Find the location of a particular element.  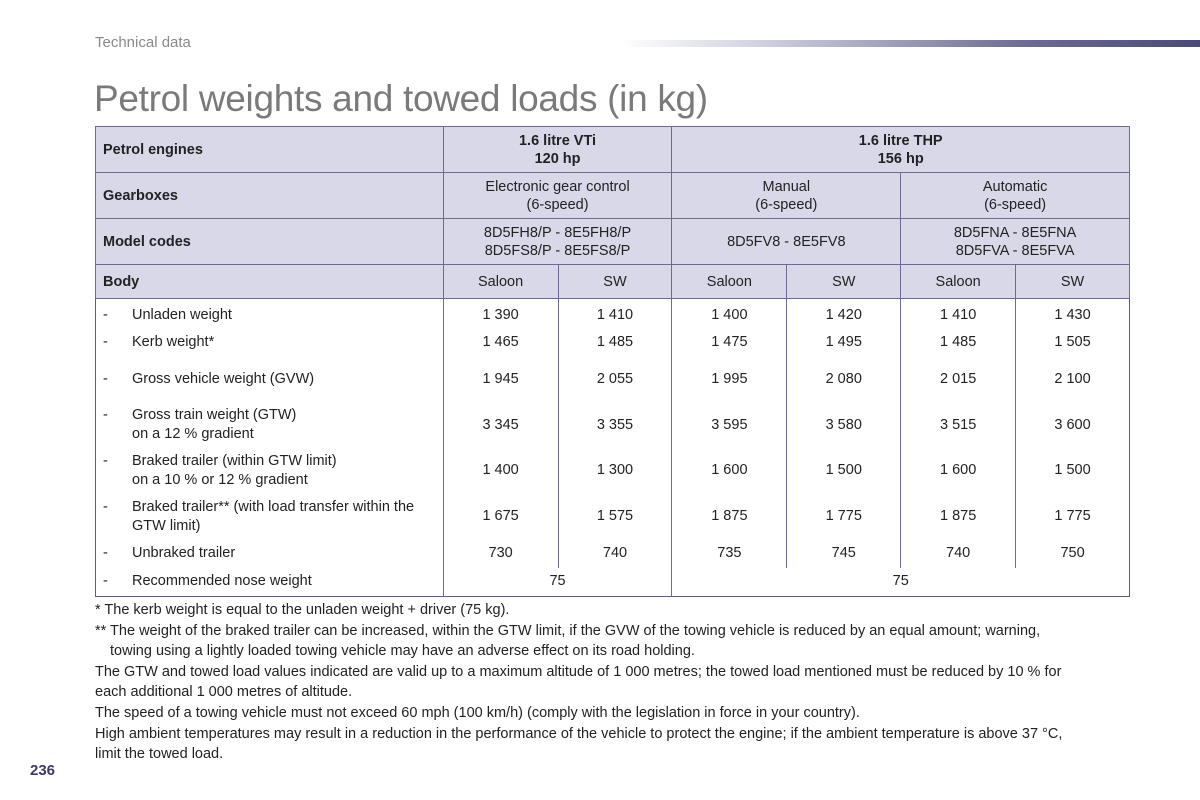

value-cell: 2 055 is located at coordinates (614, 379).